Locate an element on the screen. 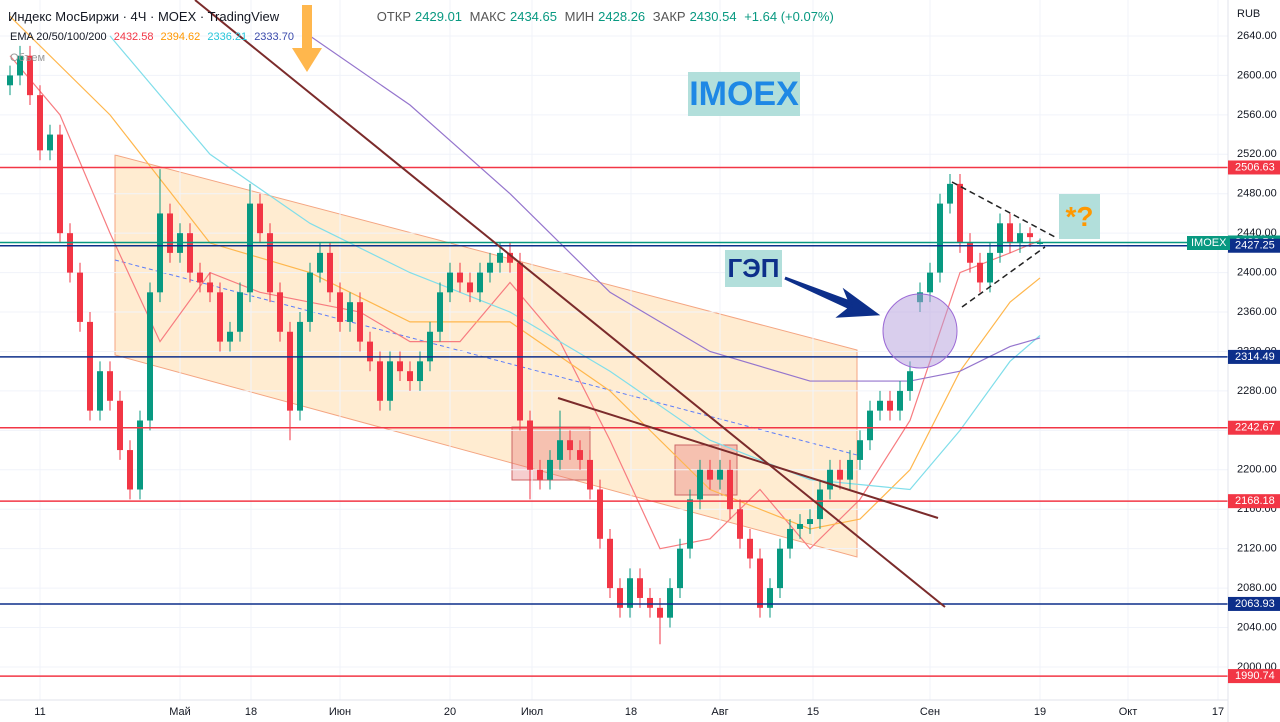  x-tick-label: Сен is located at coordinates (930, 712).